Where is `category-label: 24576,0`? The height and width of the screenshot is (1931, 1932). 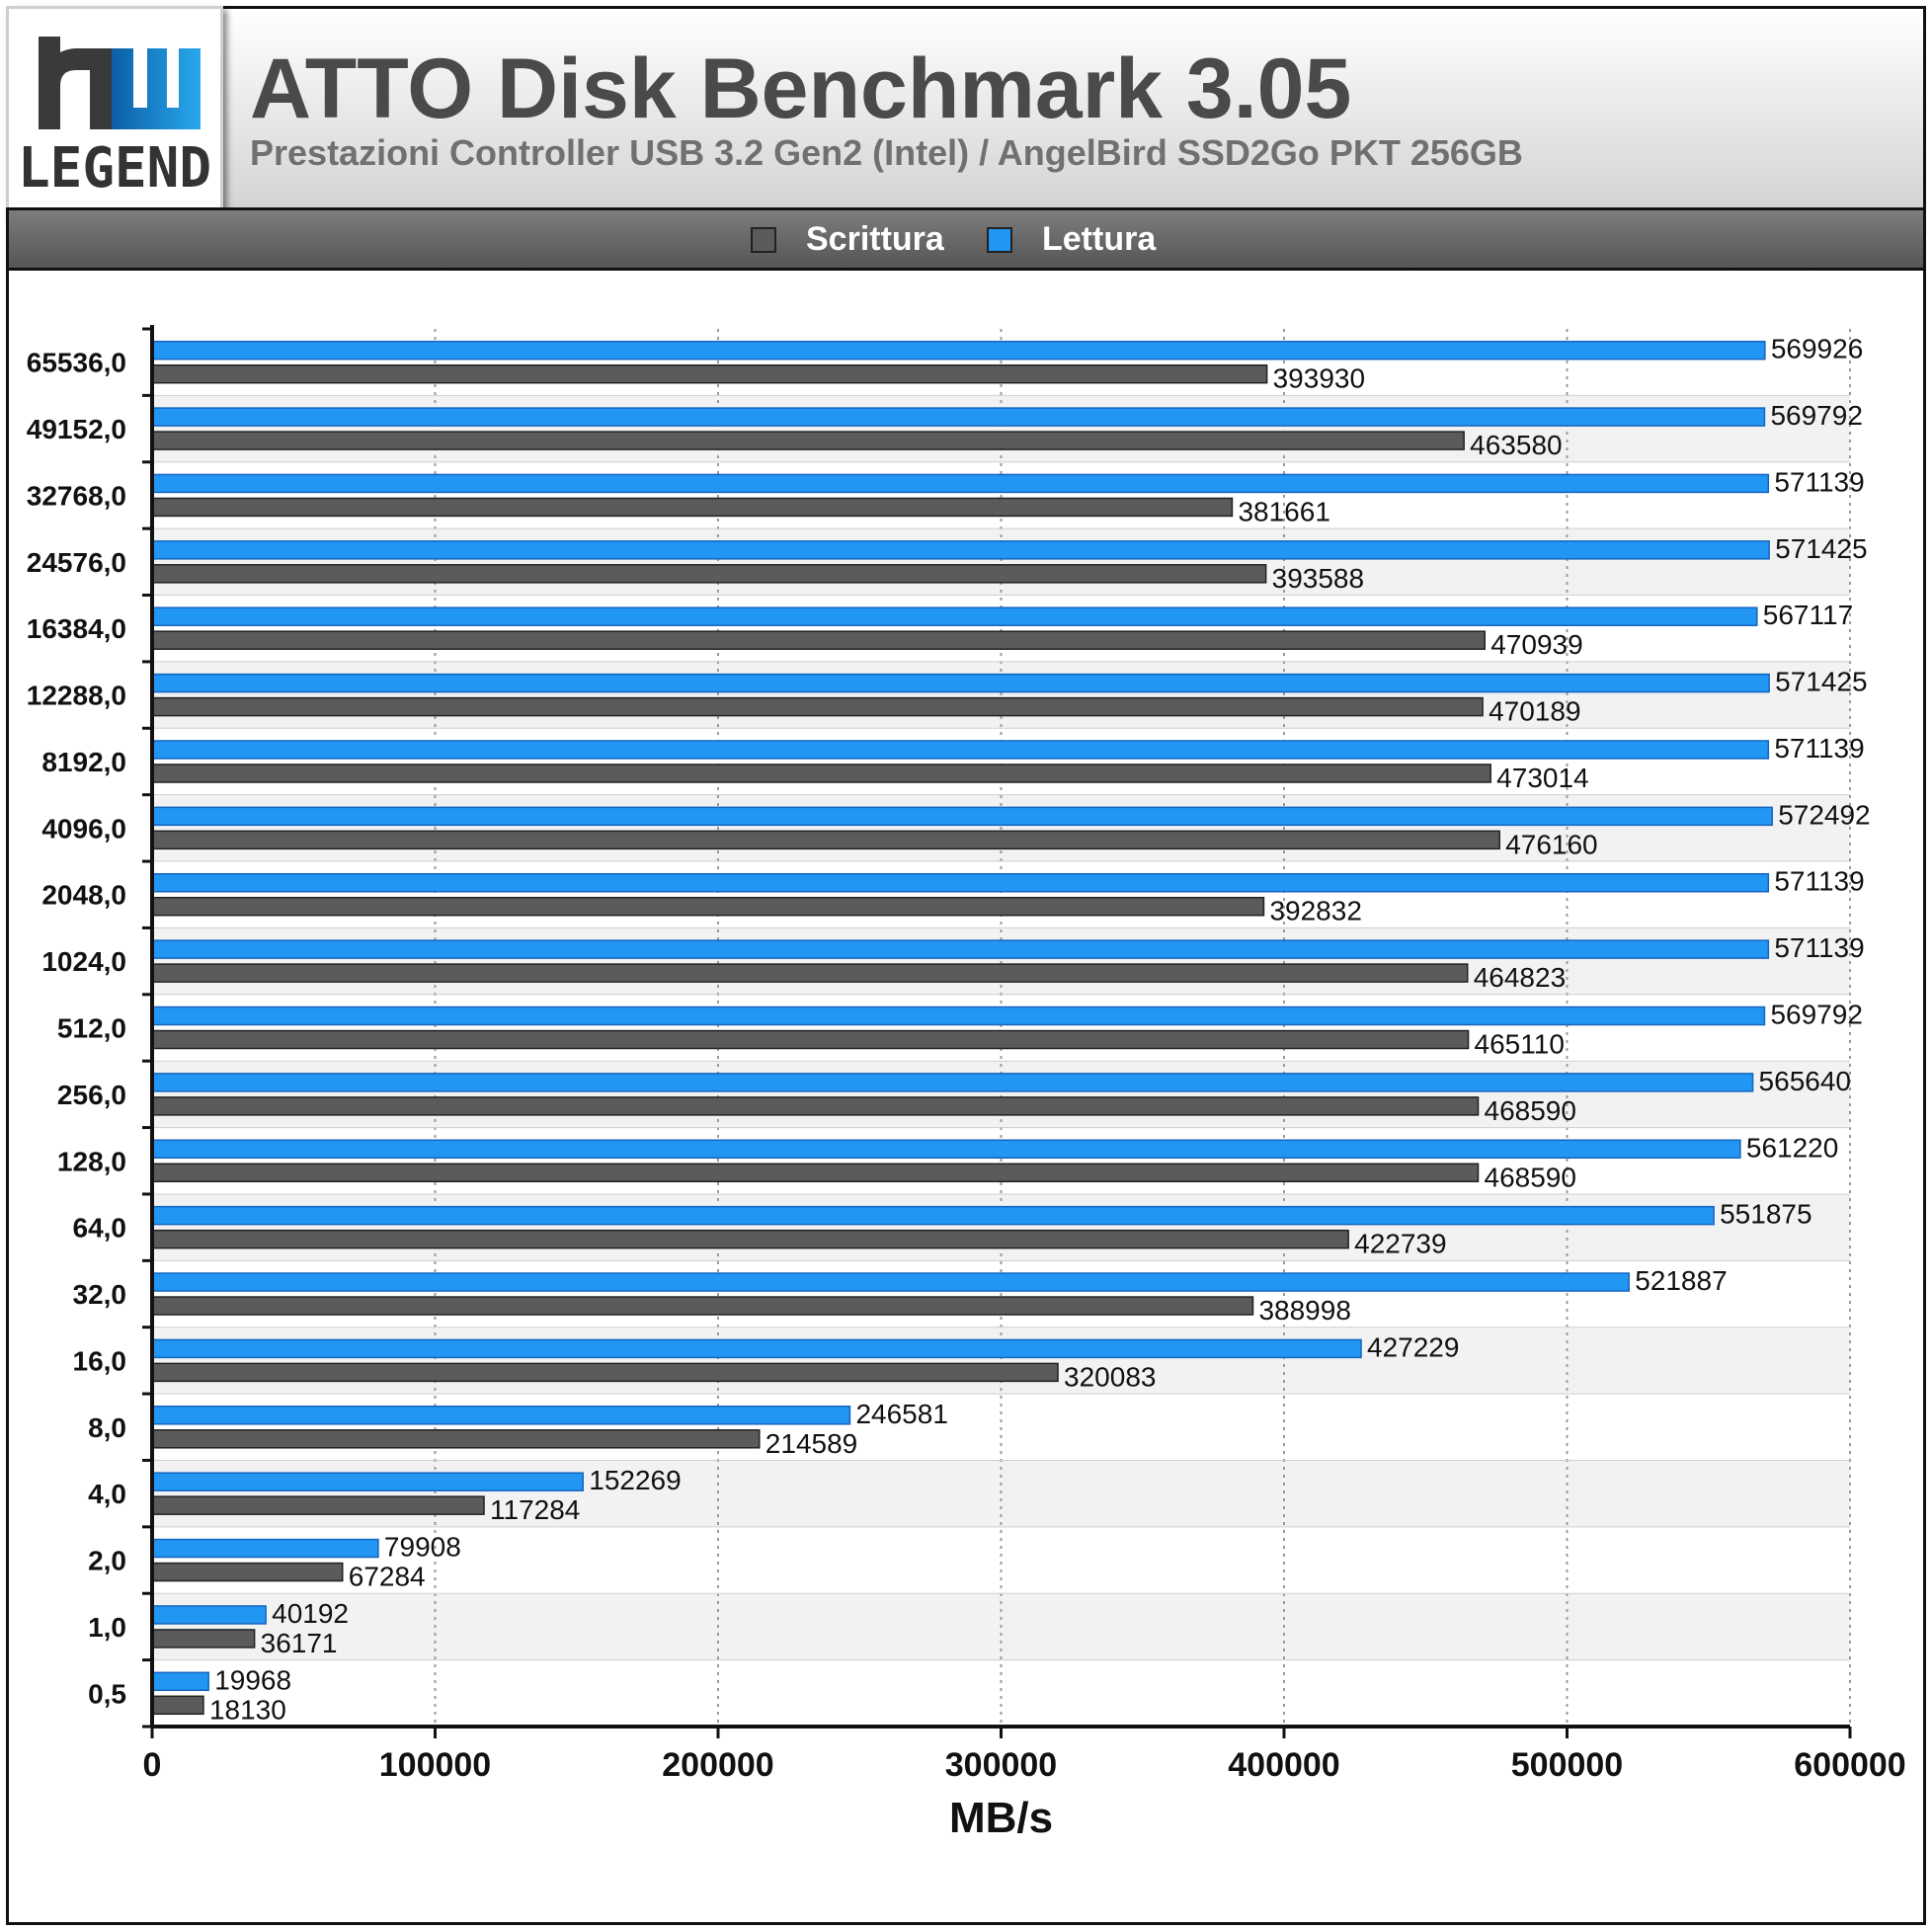 category-label: 24576,0 is located at coordinates (76, 562).